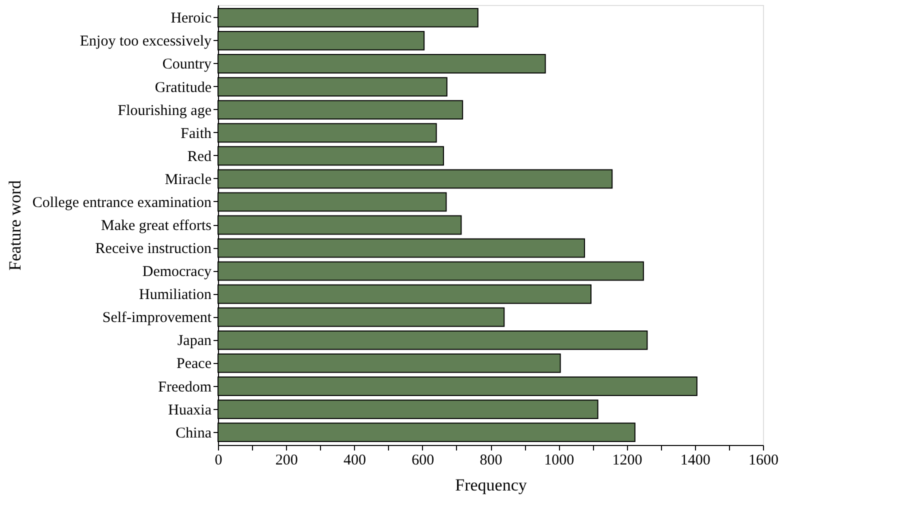 The image size is (909, 532). Describe the element at coordinates (491, 485) in the screenshot. I see `x-axis-title: Frequency` at that location.